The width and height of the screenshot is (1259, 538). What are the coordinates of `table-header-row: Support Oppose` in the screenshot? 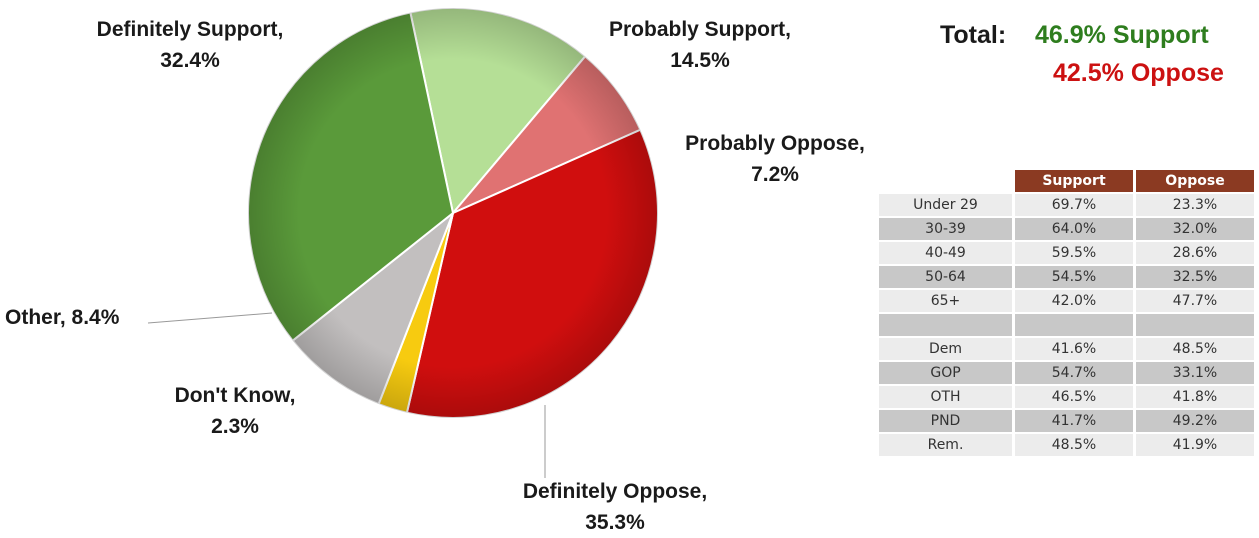 It's located at (1066, 181).